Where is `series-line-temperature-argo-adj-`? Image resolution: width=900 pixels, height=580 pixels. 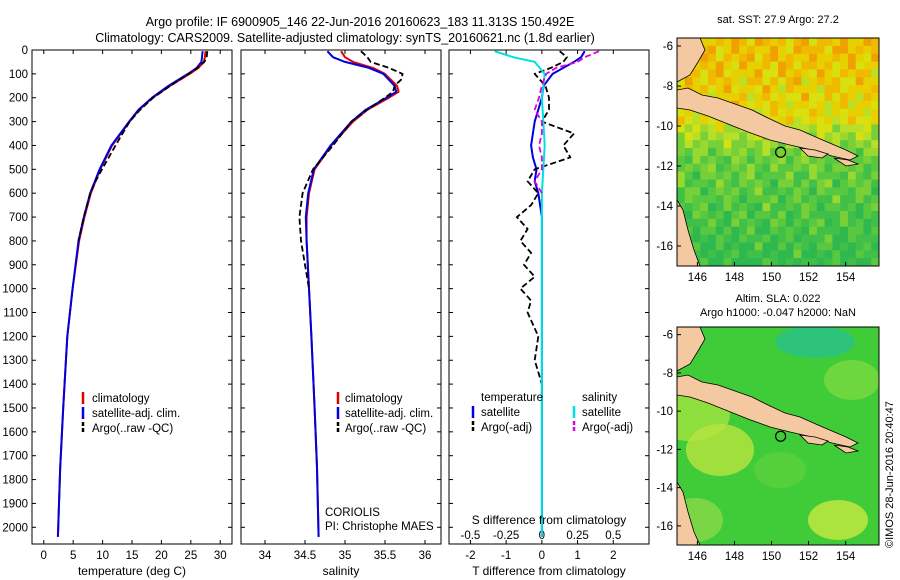 series-line-temperature-argo-adj- is located at coordinates (545, 229).